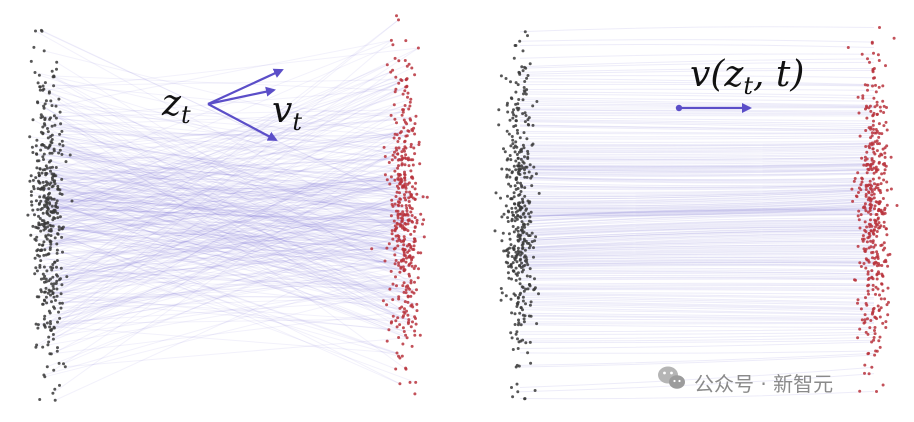 The height and width of the screenshot is (422, 914). What do you see at coordinates (763, 384) in the screenshot?
I see `watermark-text: 公众号 · 新智元` at bounding box center [763, 384].